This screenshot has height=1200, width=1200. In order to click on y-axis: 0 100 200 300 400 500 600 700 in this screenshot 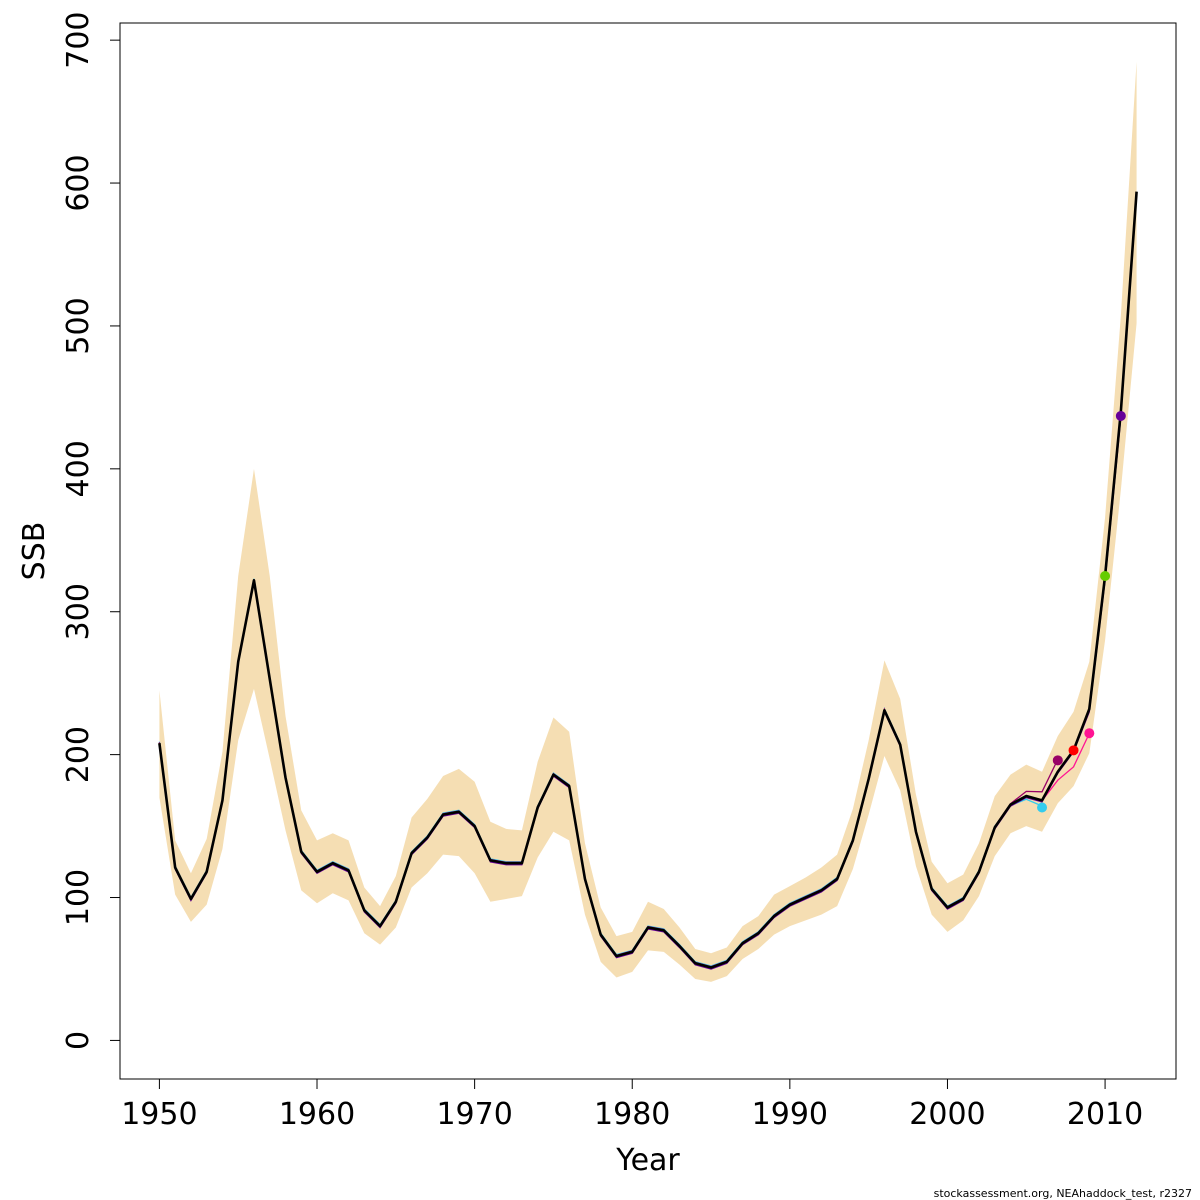, I will do `click(91, 531)`.